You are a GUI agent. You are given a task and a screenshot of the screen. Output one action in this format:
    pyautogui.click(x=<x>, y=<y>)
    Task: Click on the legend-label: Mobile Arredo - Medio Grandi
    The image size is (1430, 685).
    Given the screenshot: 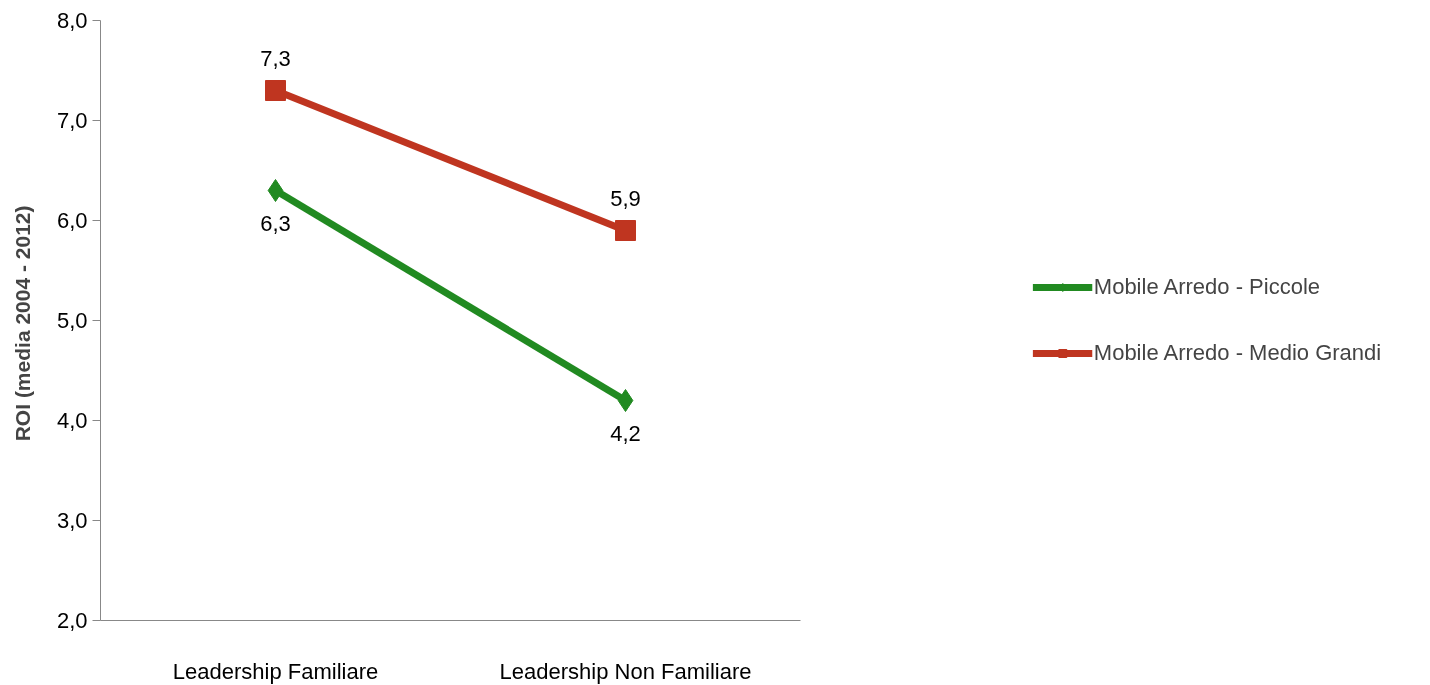 What is the action you would take?
    pyautogui.click(x=1237, y=353)
    